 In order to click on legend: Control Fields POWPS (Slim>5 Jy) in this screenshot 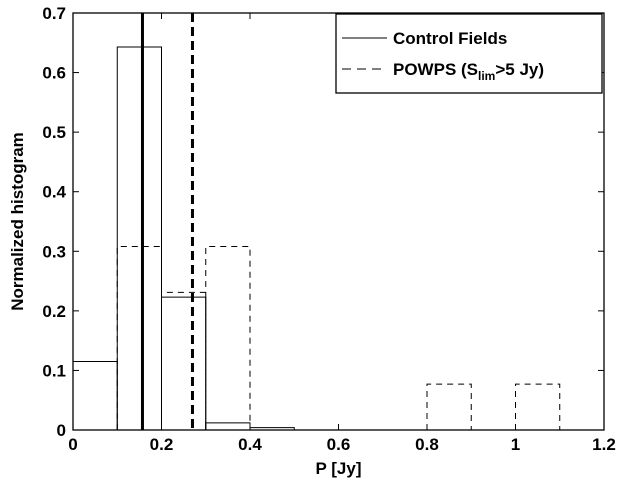, I will do `click(469, 53)`.